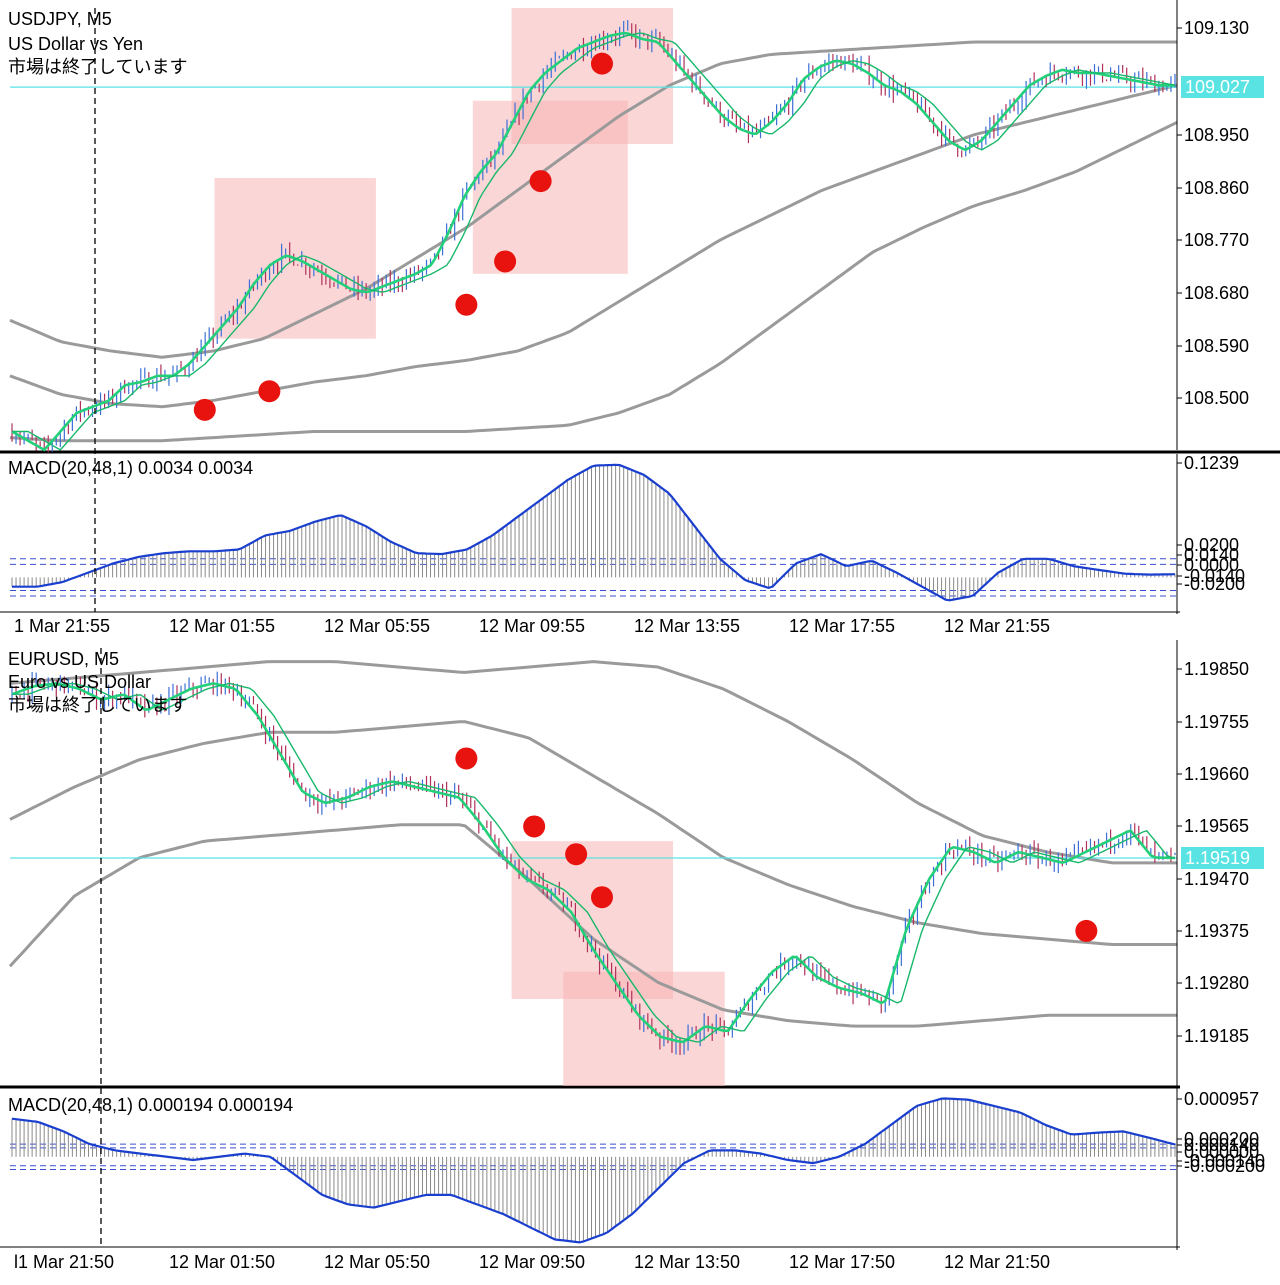 The width and height of the screenshot is (1280, 1285). Describe the element at coordinates (98, 705) in the screenshot. I see `eurusd-market-status: 市場は終了しています` at that location.